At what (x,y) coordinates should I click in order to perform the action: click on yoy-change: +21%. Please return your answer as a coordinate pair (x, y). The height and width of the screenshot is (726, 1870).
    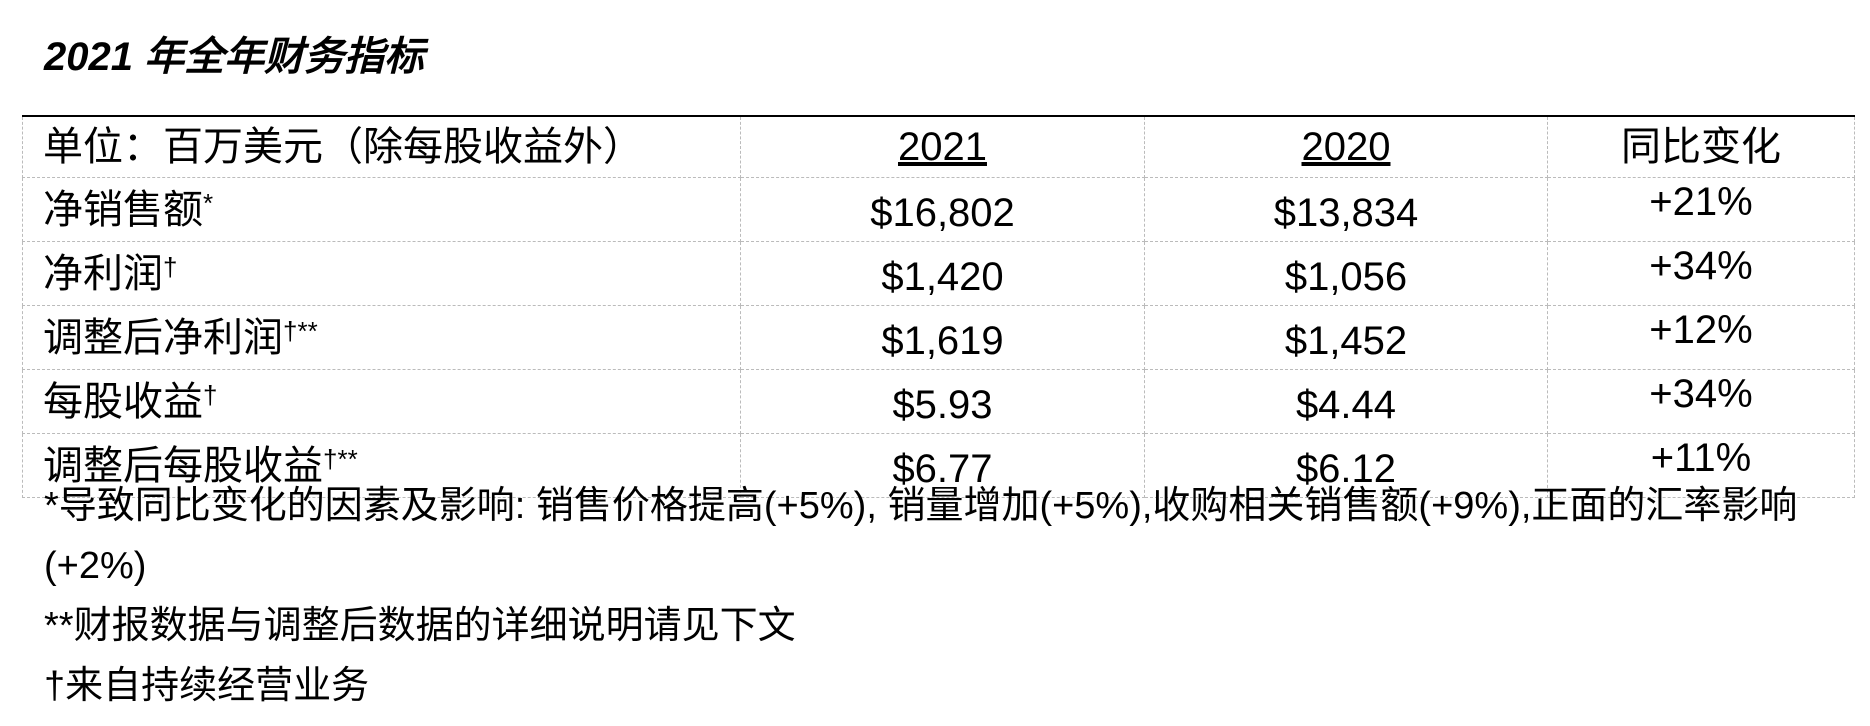
    Looking at the image, I should click on (1701, 209).